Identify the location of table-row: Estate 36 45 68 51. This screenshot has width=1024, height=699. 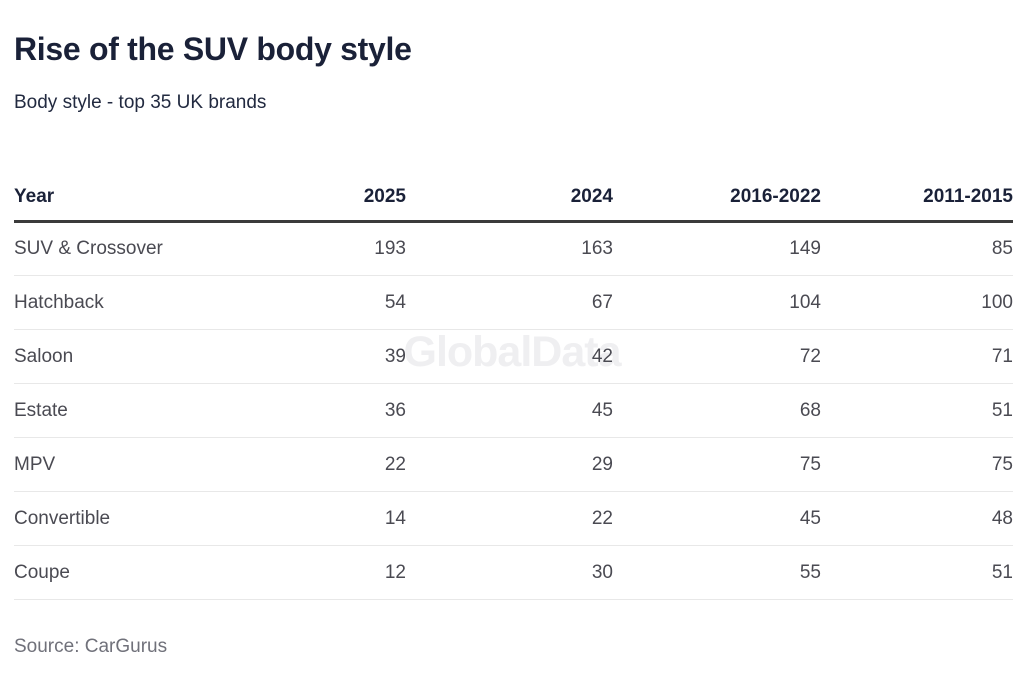
(513, 411).